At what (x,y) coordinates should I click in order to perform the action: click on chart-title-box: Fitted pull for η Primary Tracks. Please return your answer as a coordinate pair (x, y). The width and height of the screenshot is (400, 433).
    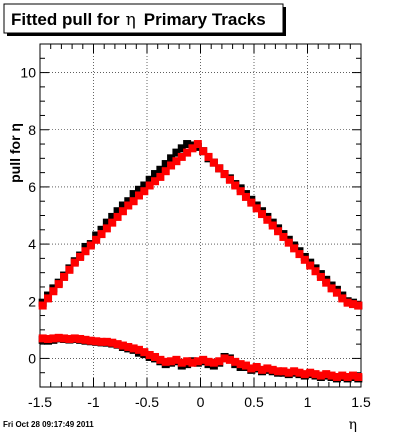
    Looking at the image, I should click on (144, 19).